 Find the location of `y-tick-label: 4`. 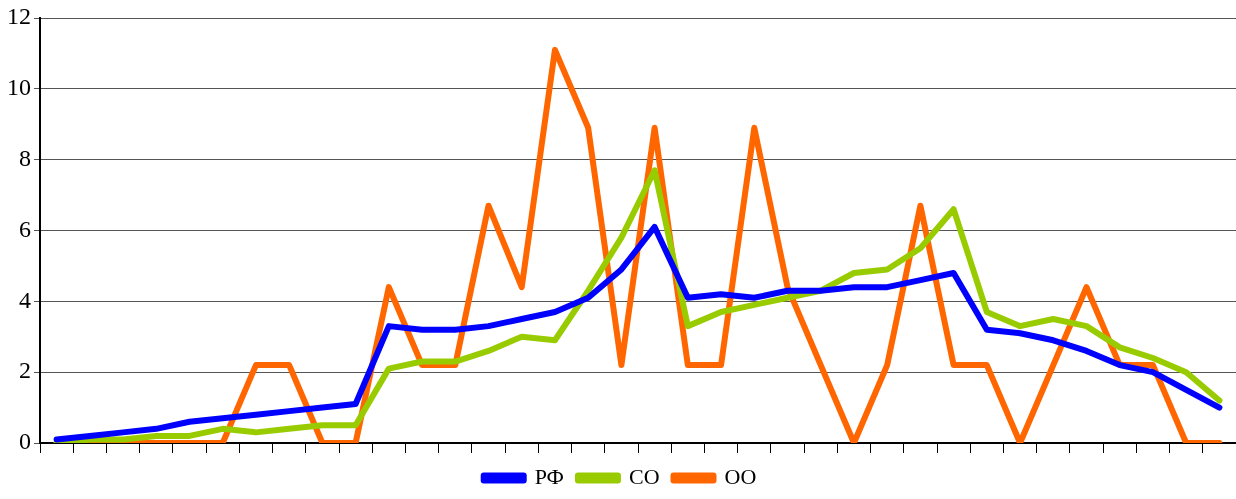

y-tick-label: 4 is located at coordinates (25, 299).